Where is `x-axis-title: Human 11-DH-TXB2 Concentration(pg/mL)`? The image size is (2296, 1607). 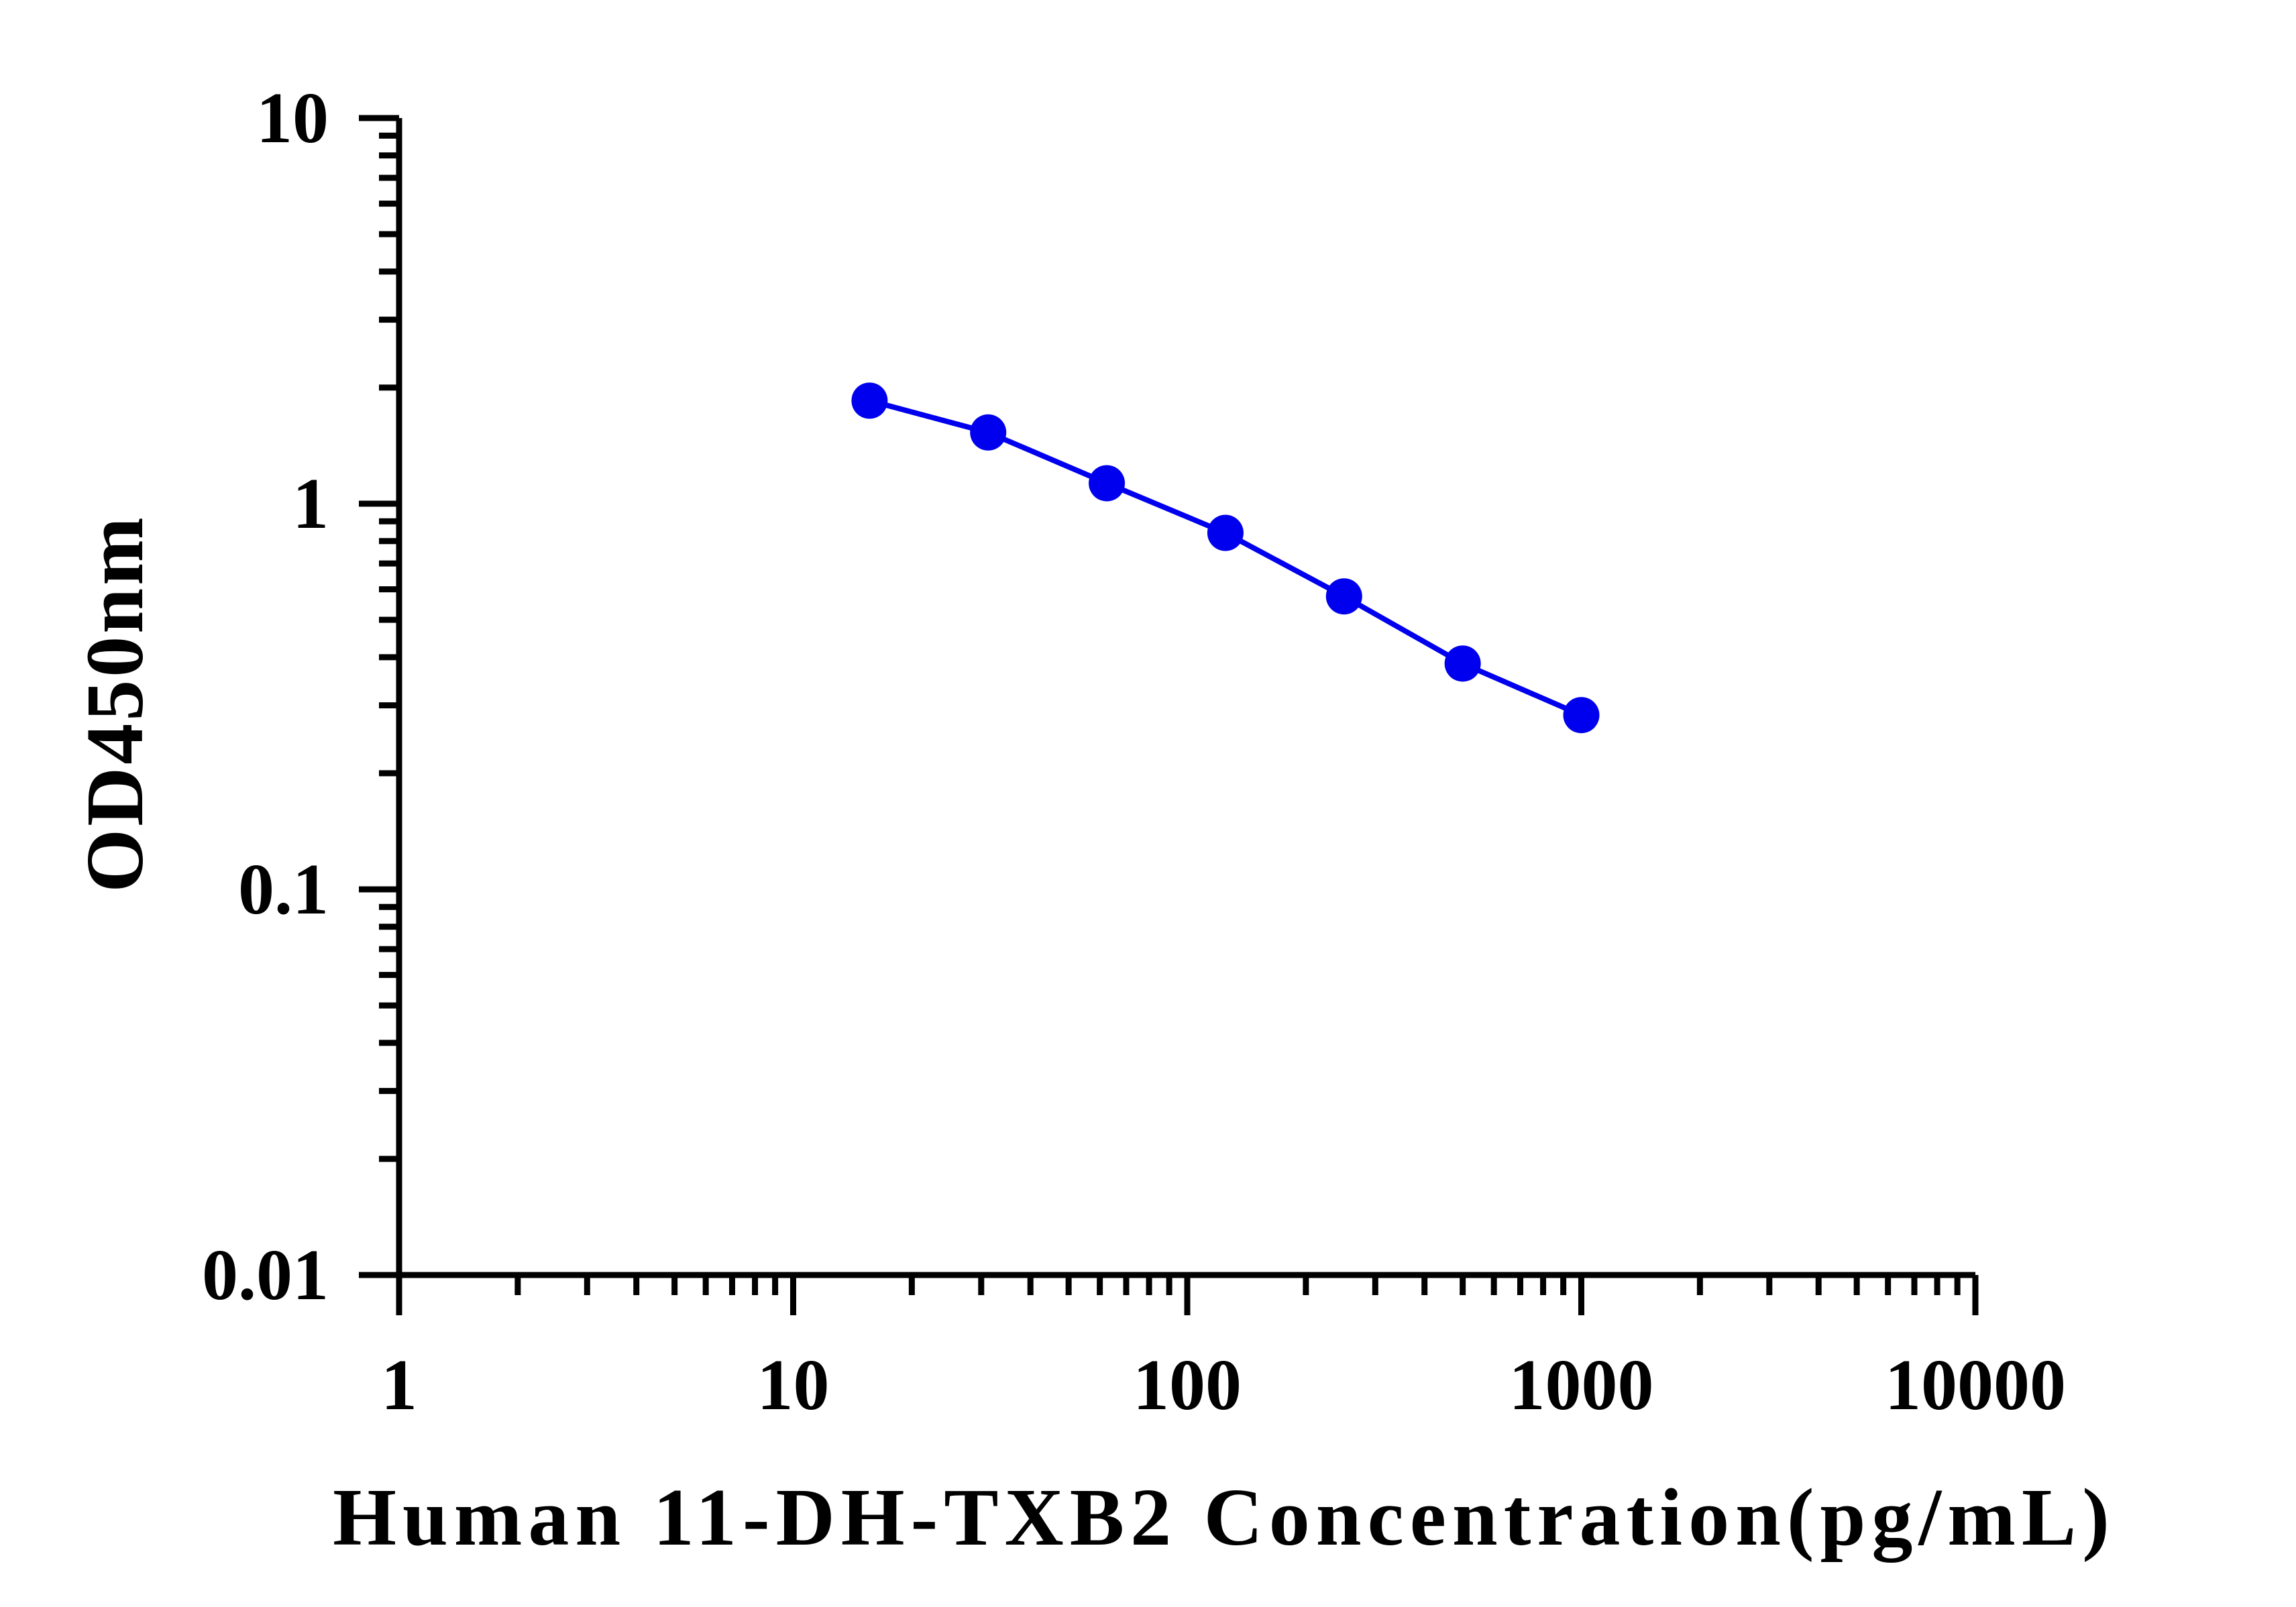
x-axis-title: Human 11-DH-TXB2 Concentration(pg/mL) is located at coordinates (1225, 1517).